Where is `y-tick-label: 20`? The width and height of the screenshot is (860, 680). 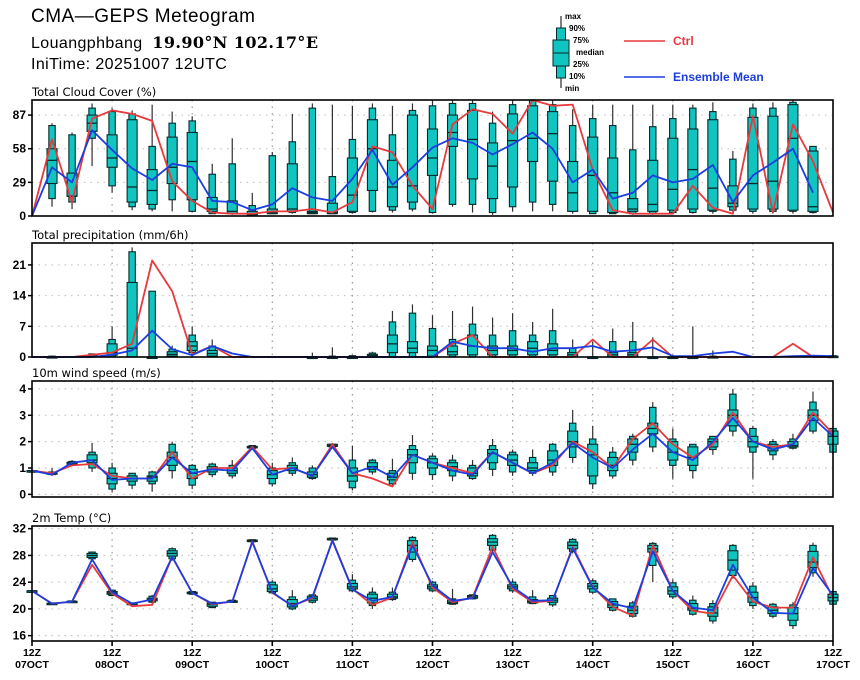 y-tick-label: 20 is located at coordinates (20, 609).